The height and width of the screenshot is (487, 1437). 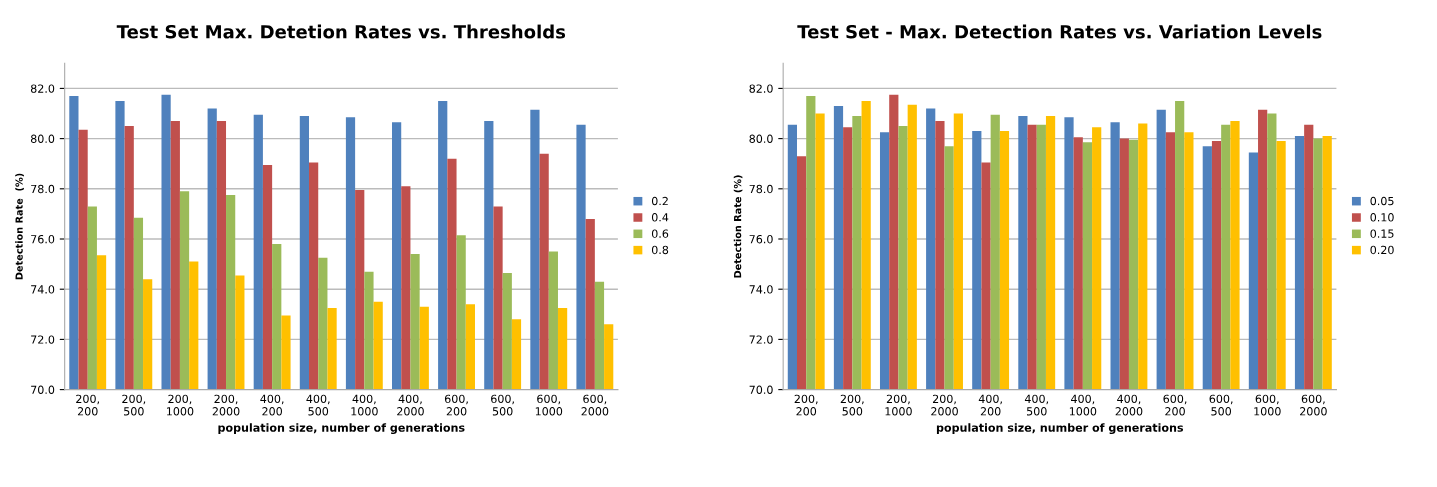 I want to click on legend-label: 0.15, so click(x=1382, y=233).